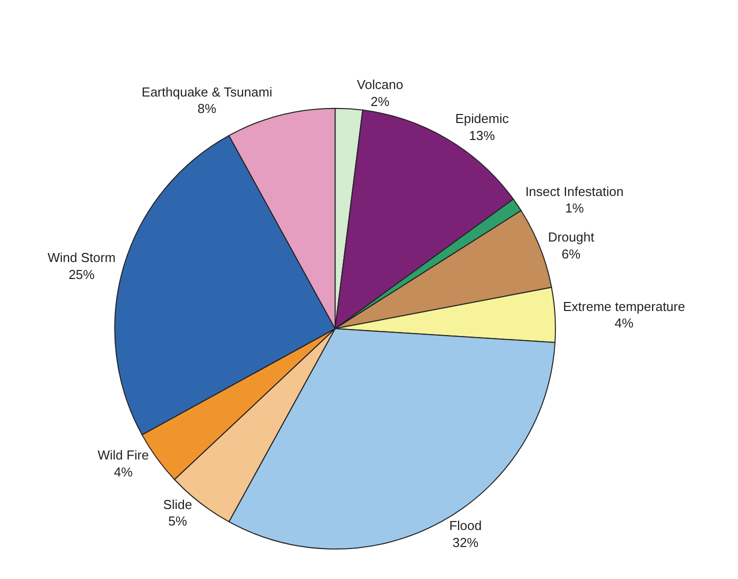 Image resolution: width=738 pixels, height=579 pixels. Describe the element at coordinates (207, 108) in the screenshot. I see `data-label: 8%` at that location.